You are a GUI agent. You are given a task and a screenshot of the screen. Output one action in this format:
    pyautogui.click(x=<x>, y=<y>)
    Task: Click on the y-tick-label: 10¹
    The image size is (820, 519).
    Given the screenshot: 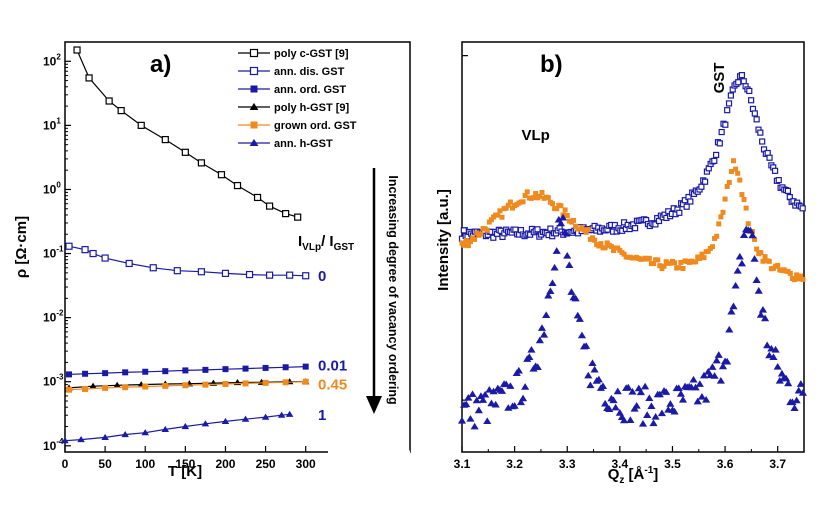 What is the action you would take?
    pyautogui.click(x=52, y=124)
    